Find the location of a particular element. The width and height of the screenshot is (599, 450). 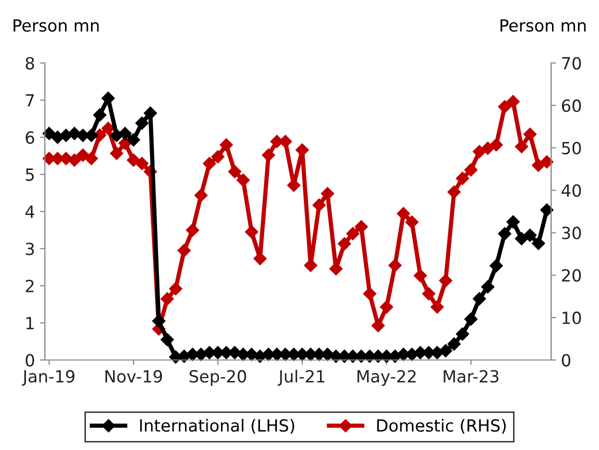

y2-axis-title: Person mn is located at coordinates (543, 25).